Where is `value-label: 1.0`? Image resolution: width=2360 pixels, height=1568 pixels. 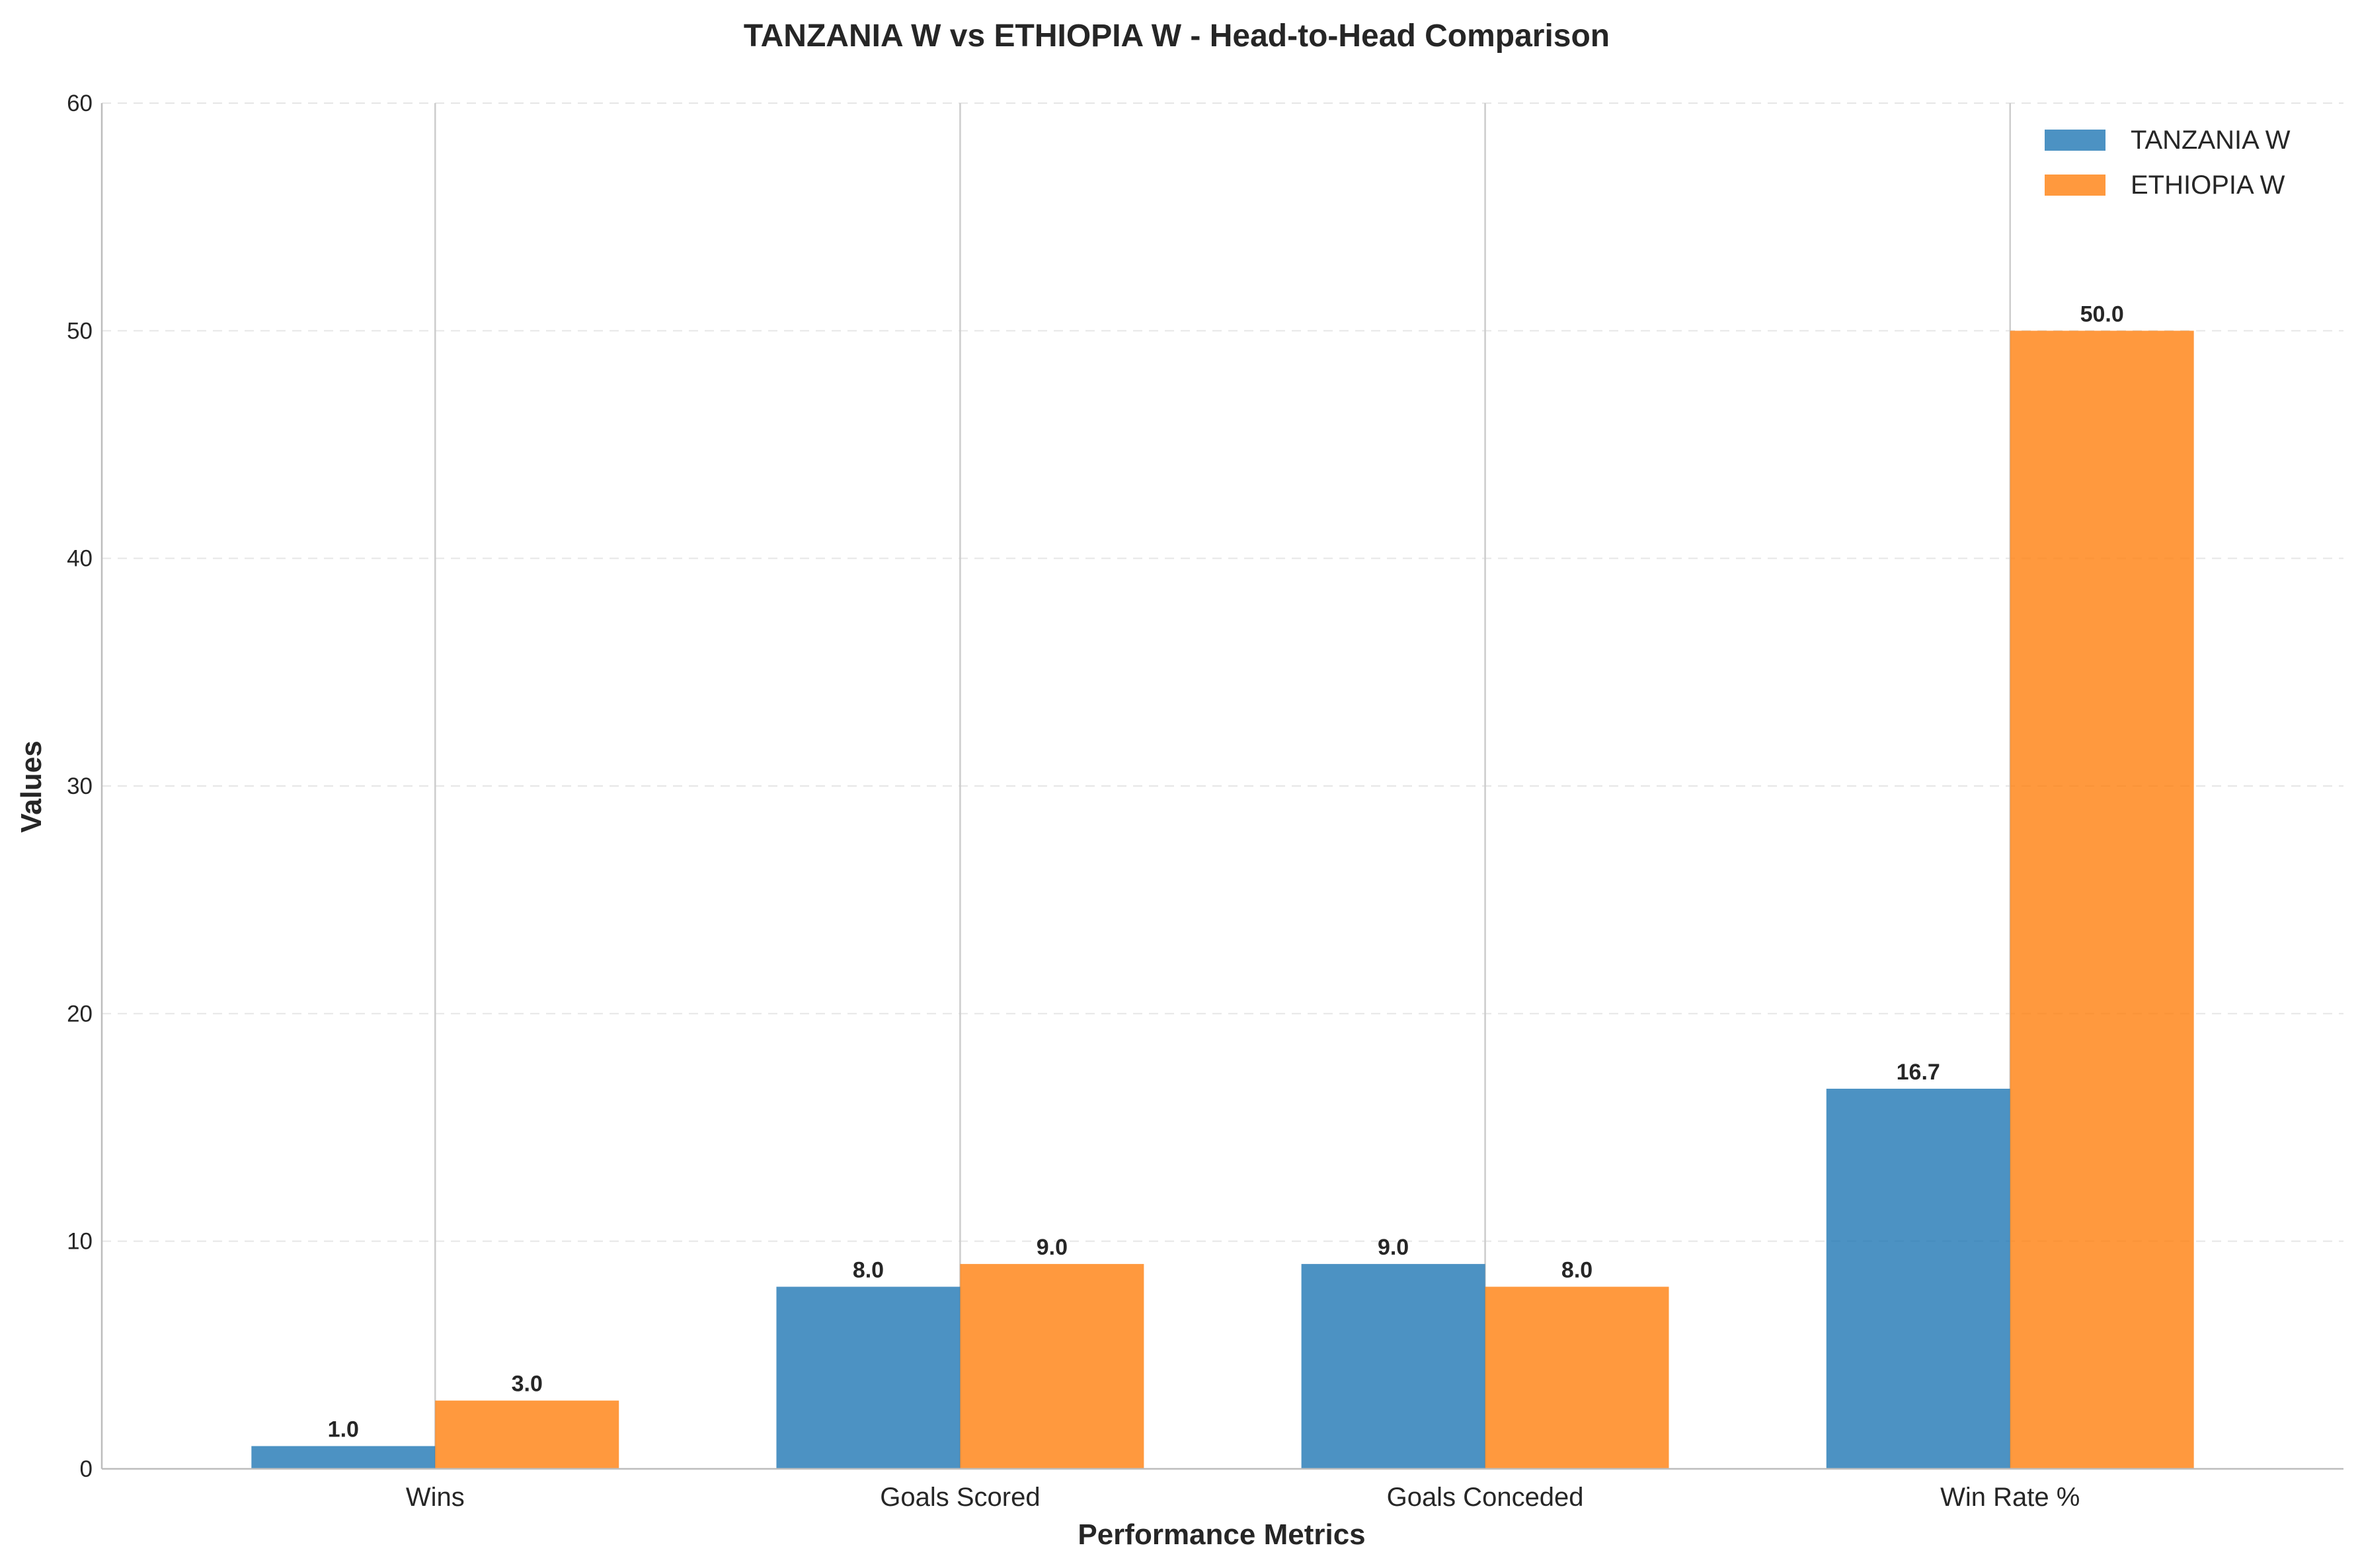
value-label: 1.0 is located at coordinates (343, 1429).